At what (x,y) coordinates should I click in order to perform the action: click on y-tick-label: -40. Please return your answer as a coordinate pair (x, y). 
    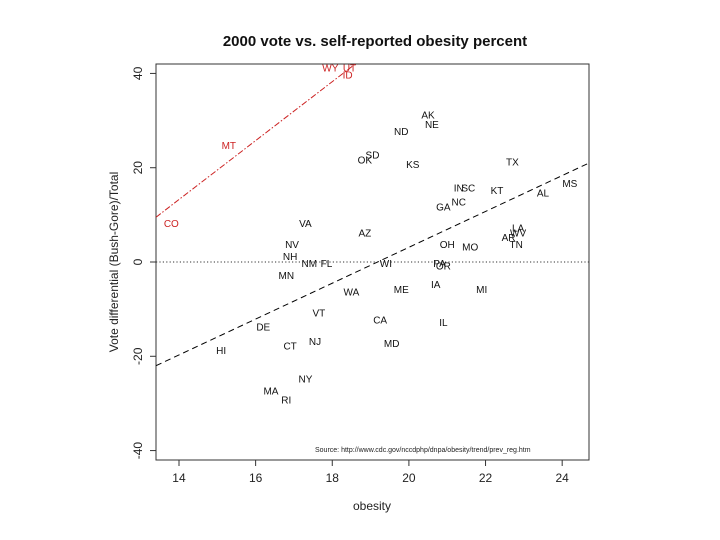
    Looking at the image, I should click on (138, 451).